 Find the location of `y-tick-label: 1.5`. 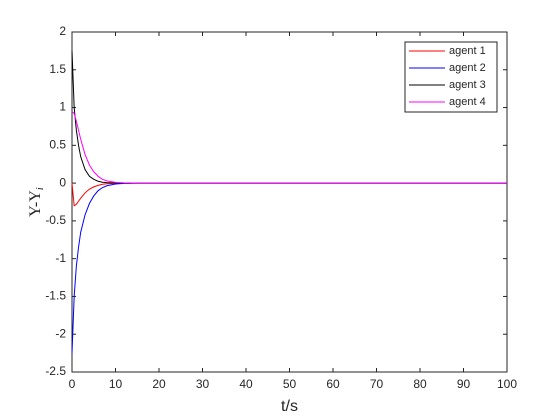

y-tick-label: 1.5 is located at coordinates (57, 69).